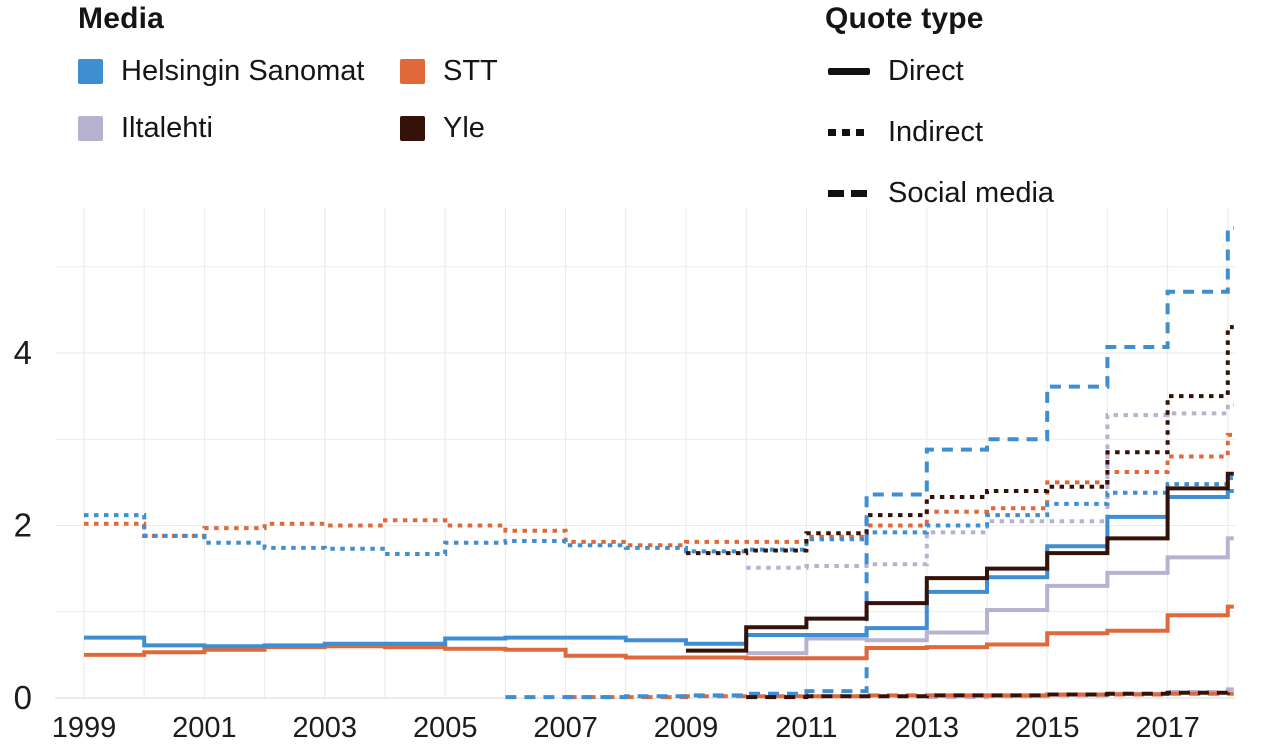  Describe the element at coordinates (204, 728) in the screenshot. I see `x-tick-label: 2001` at that location.